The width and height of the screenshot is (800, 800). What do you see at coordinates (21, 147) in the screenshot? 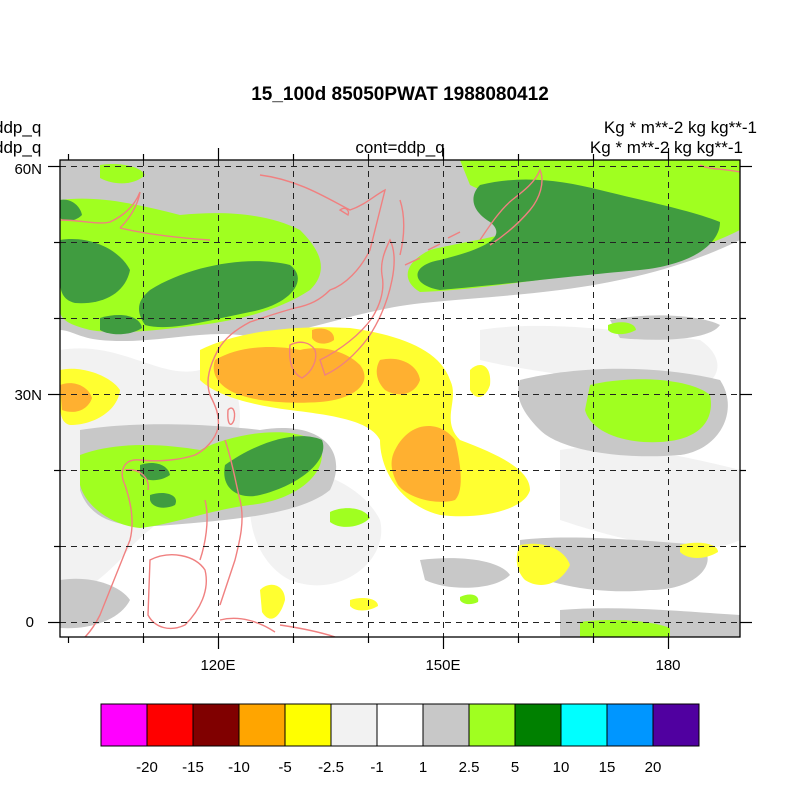
I see `left-label-2: ddp_q` at bounding box center [21, 147].